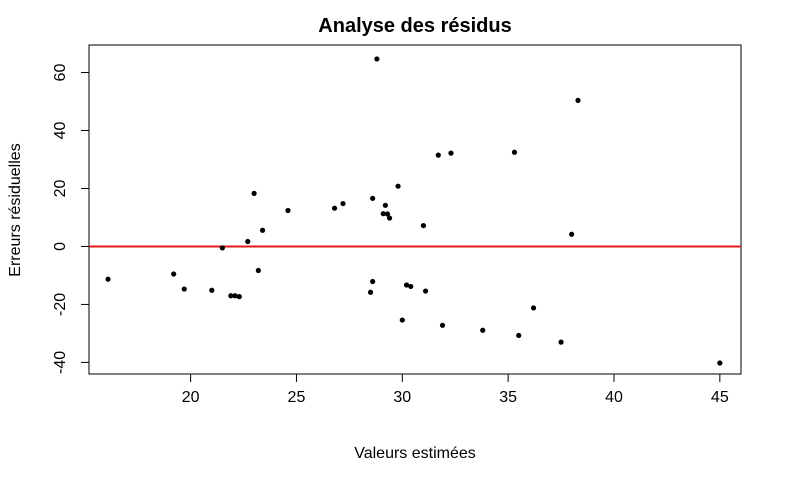 The image size is (787, 486). Describe the element at coordinates (414, 26) in the screenshot. I see `chart-title: Analyse des résidus` at that location.